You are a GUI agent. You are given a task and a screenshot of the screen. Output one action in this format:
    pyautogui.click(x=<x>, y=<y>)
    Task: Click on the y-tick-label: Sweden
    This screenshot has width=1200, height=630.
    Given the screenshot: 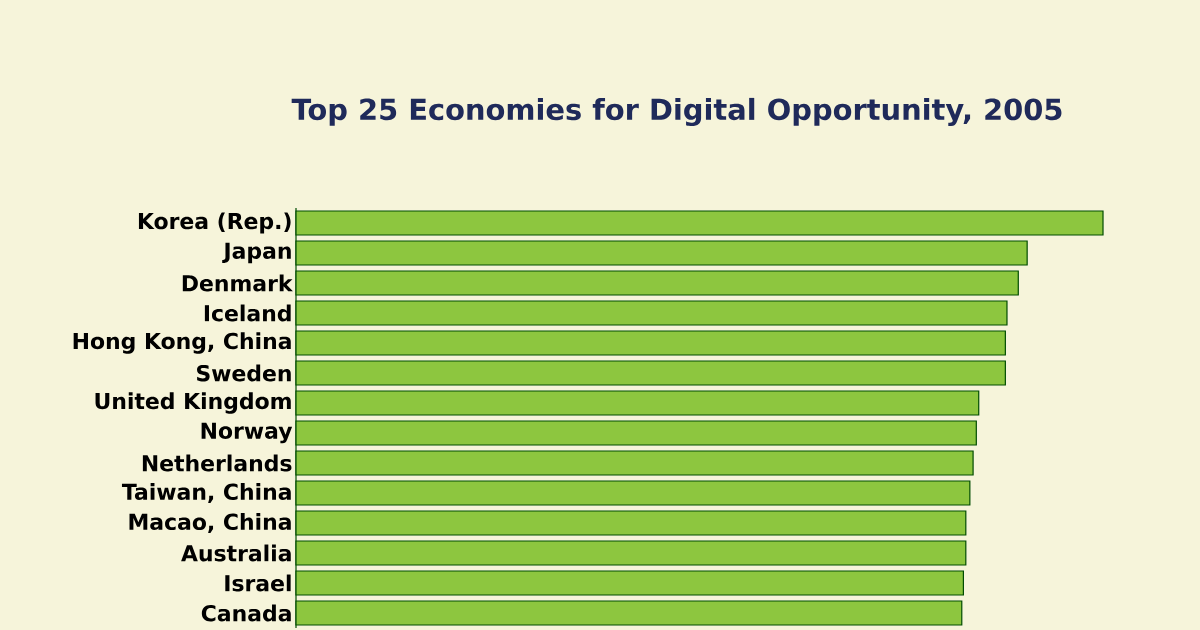 What is the action you would take?
    pyautogui.click(x=244, y=373)
    